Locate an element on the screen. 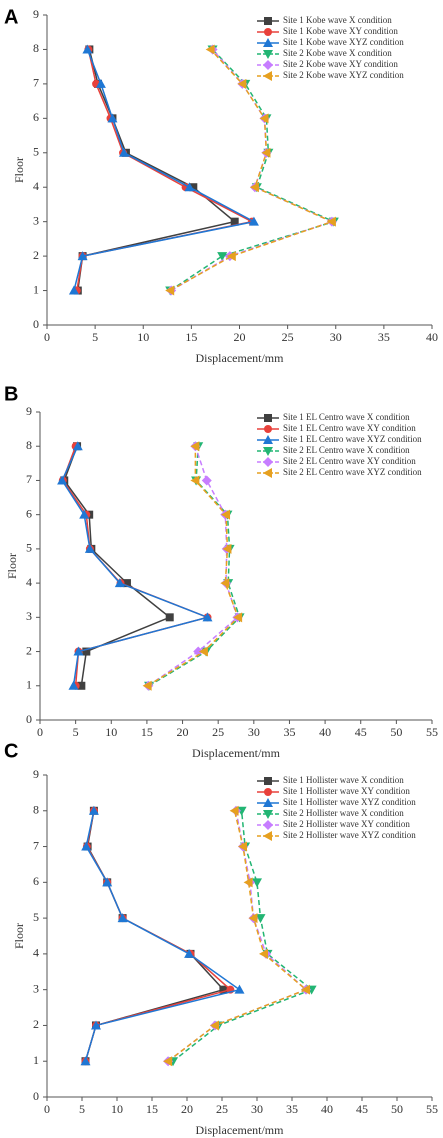 The width and height of the screenshot is (443, 1138). legend-label: Site 1 EL Centro wave XYZ condition is located at coordinates (352, 439).